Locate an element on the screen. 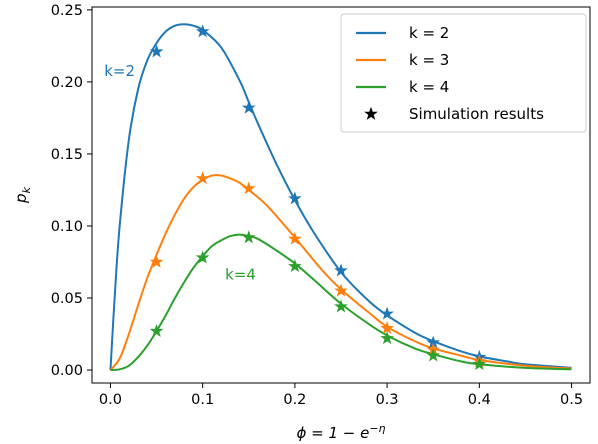 Image resolution: width=598 pixels, height=444 pixels. x-axis-label: ϕ = 1 − e−η is located at coordinates (340, 432).